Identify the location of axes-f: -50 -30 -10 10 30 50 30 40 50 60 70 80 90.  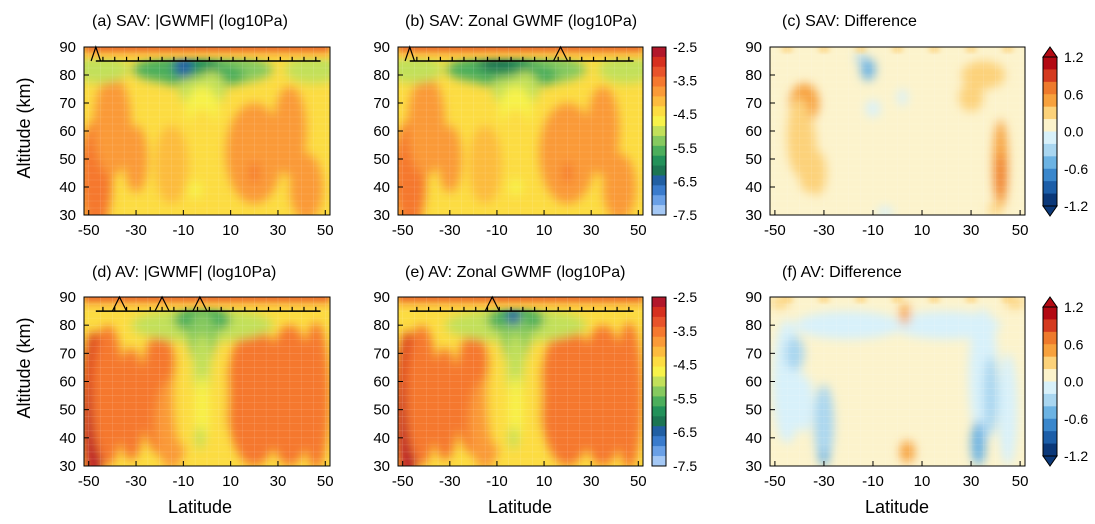
(886, 389).